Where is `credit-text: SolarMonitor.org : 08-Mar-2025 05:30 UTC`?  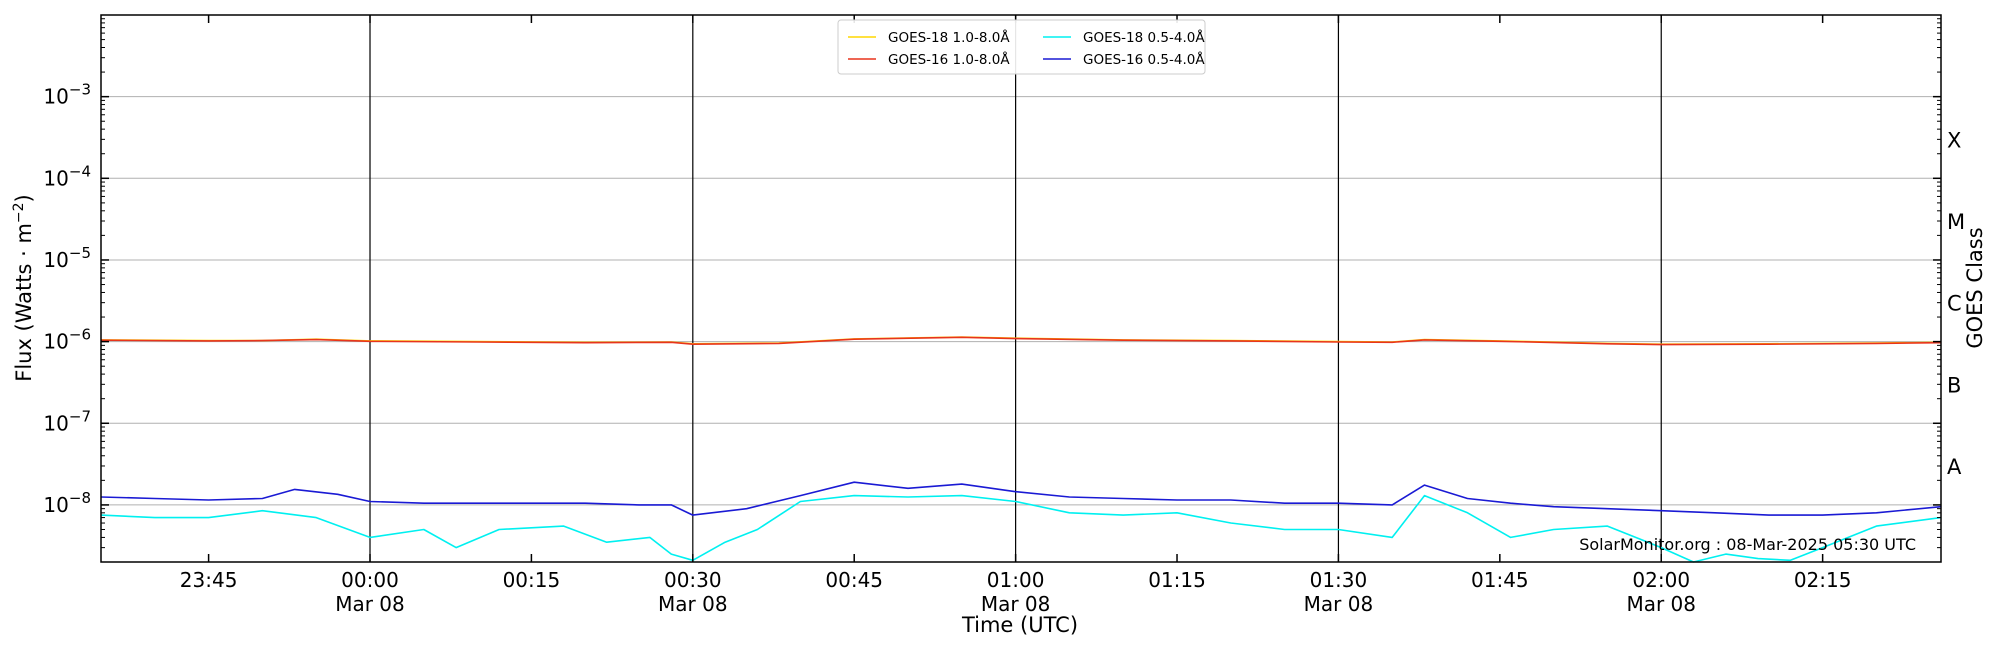 credit-text: SolarMonitor.org : 08-Mar-2025 05:30 UTC is located at coordinates (1747, 544).